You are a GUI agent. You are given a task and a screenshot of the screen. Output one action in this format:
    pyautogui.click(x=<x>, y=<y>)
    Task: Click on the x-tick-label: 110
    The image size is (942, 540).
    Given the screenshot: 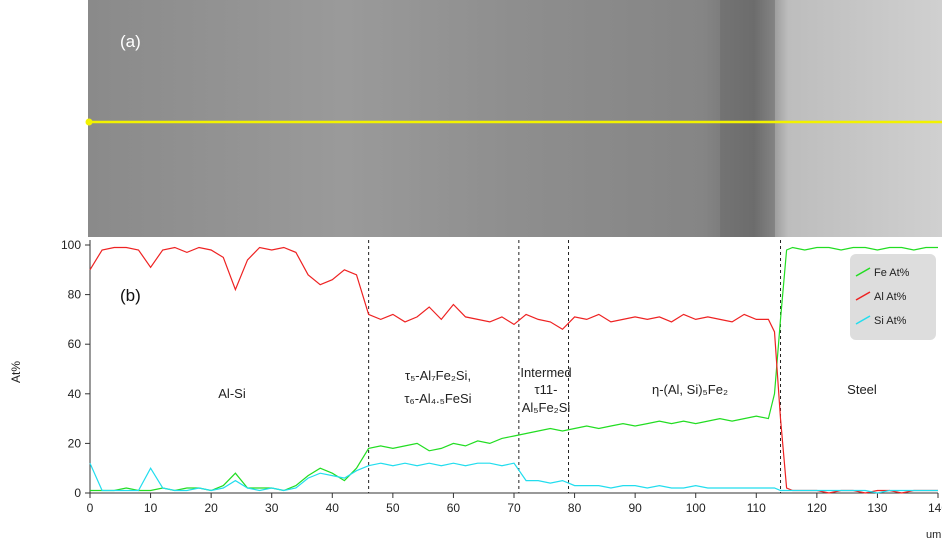 What is the action you would take?
    pyautogui.click(x=756, y=508)
    